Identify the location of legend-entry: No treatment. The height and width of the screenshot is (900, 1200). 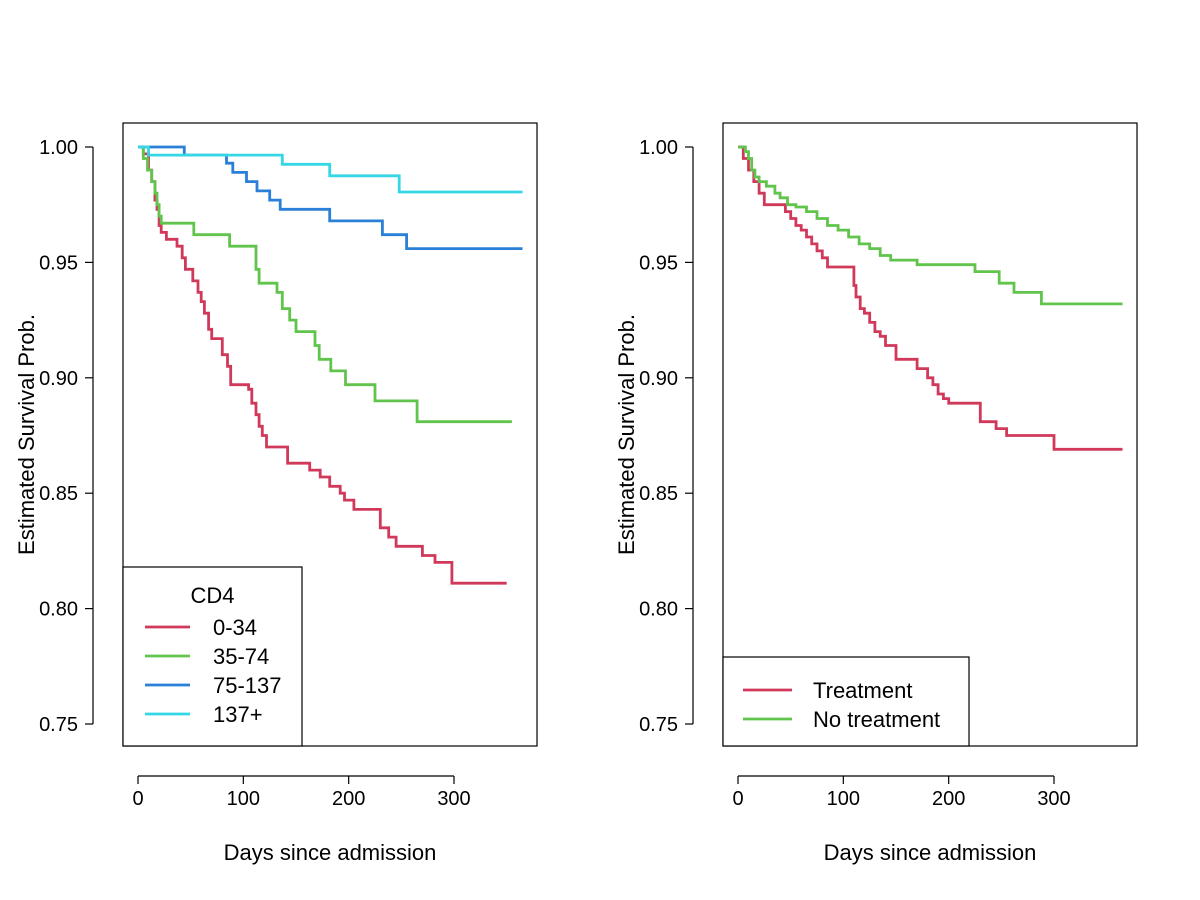
(876, 719).